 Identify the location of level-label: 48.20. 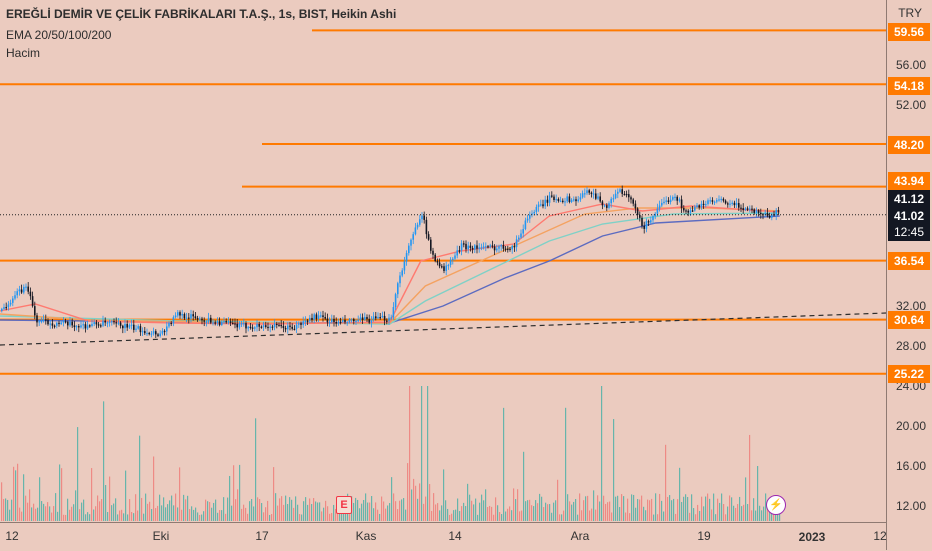
(909, 145).